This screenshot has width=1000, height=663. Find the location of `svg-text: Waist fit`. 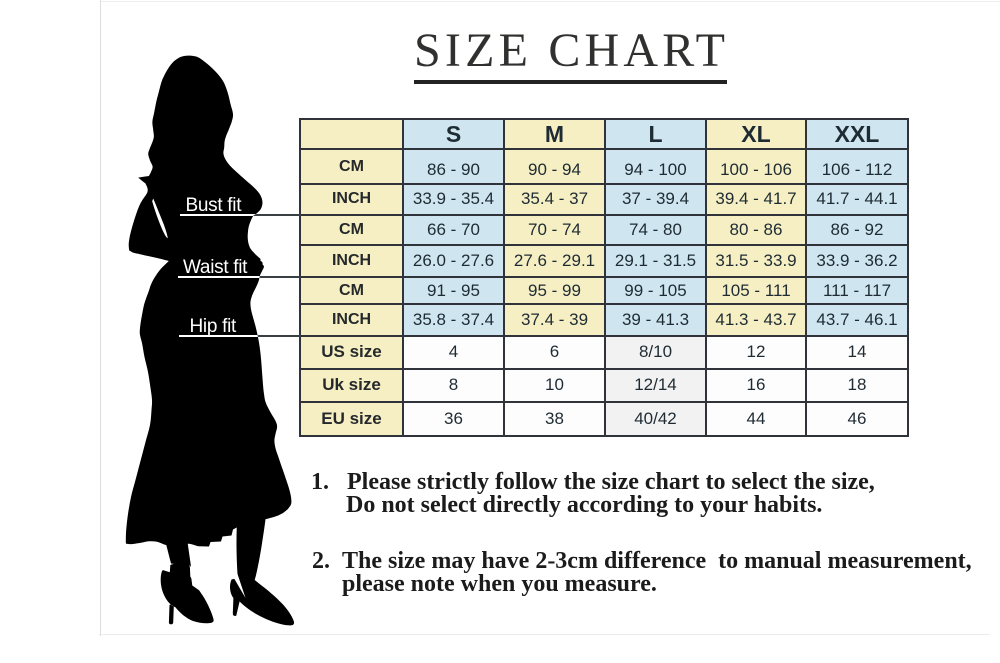

svg-text: Waist fit is located at coordinates (215, 267).